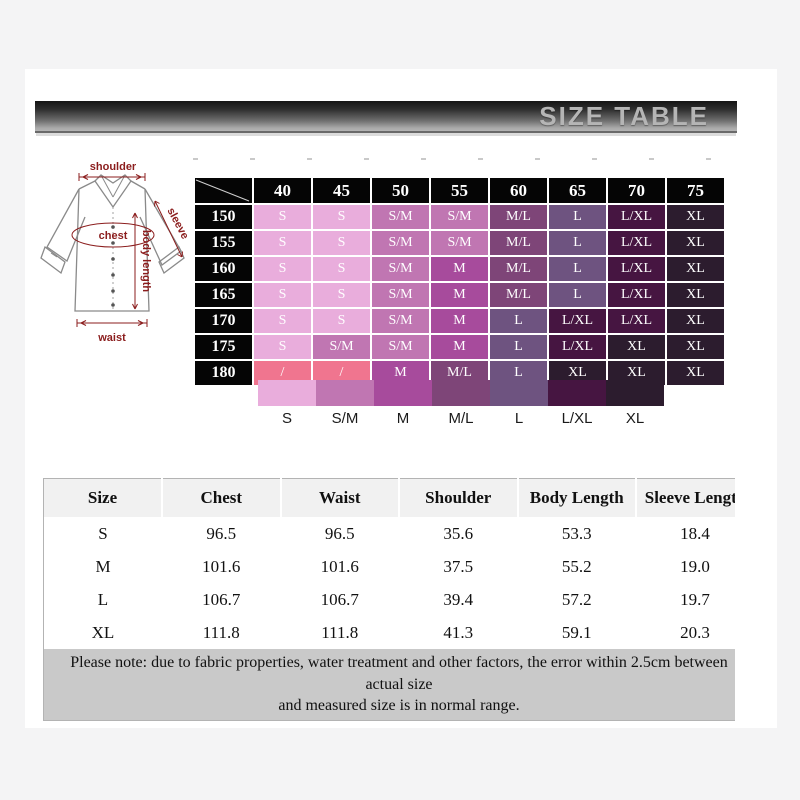 This screenshot has width=800, height=800. I want to click on measurement-value: M, so click(103, 566).